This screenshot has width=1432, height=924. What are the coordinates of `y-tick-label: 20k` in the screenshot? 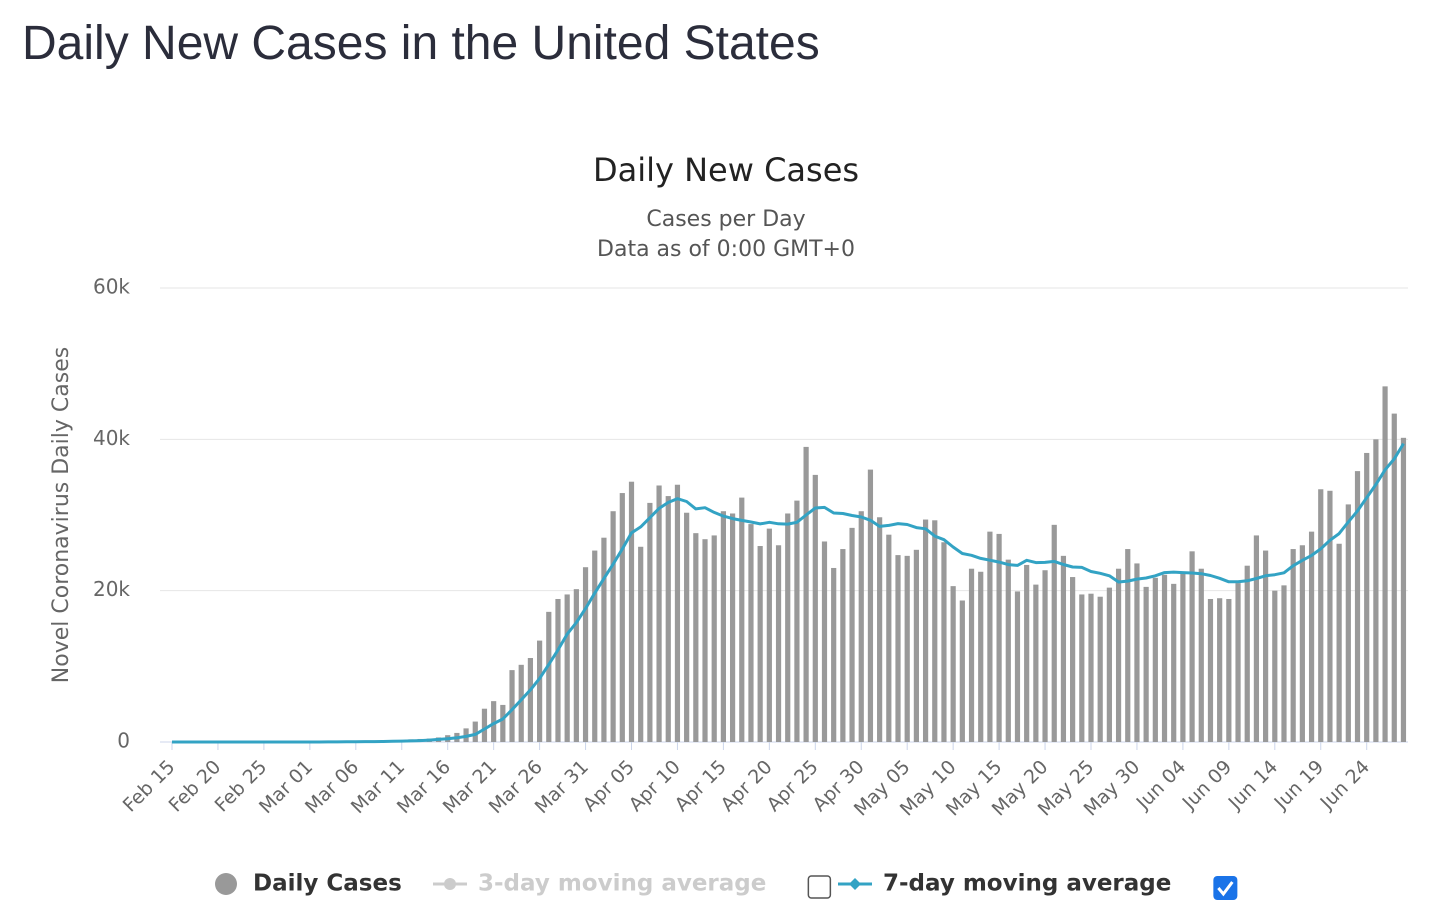 It's located at (111, 589).